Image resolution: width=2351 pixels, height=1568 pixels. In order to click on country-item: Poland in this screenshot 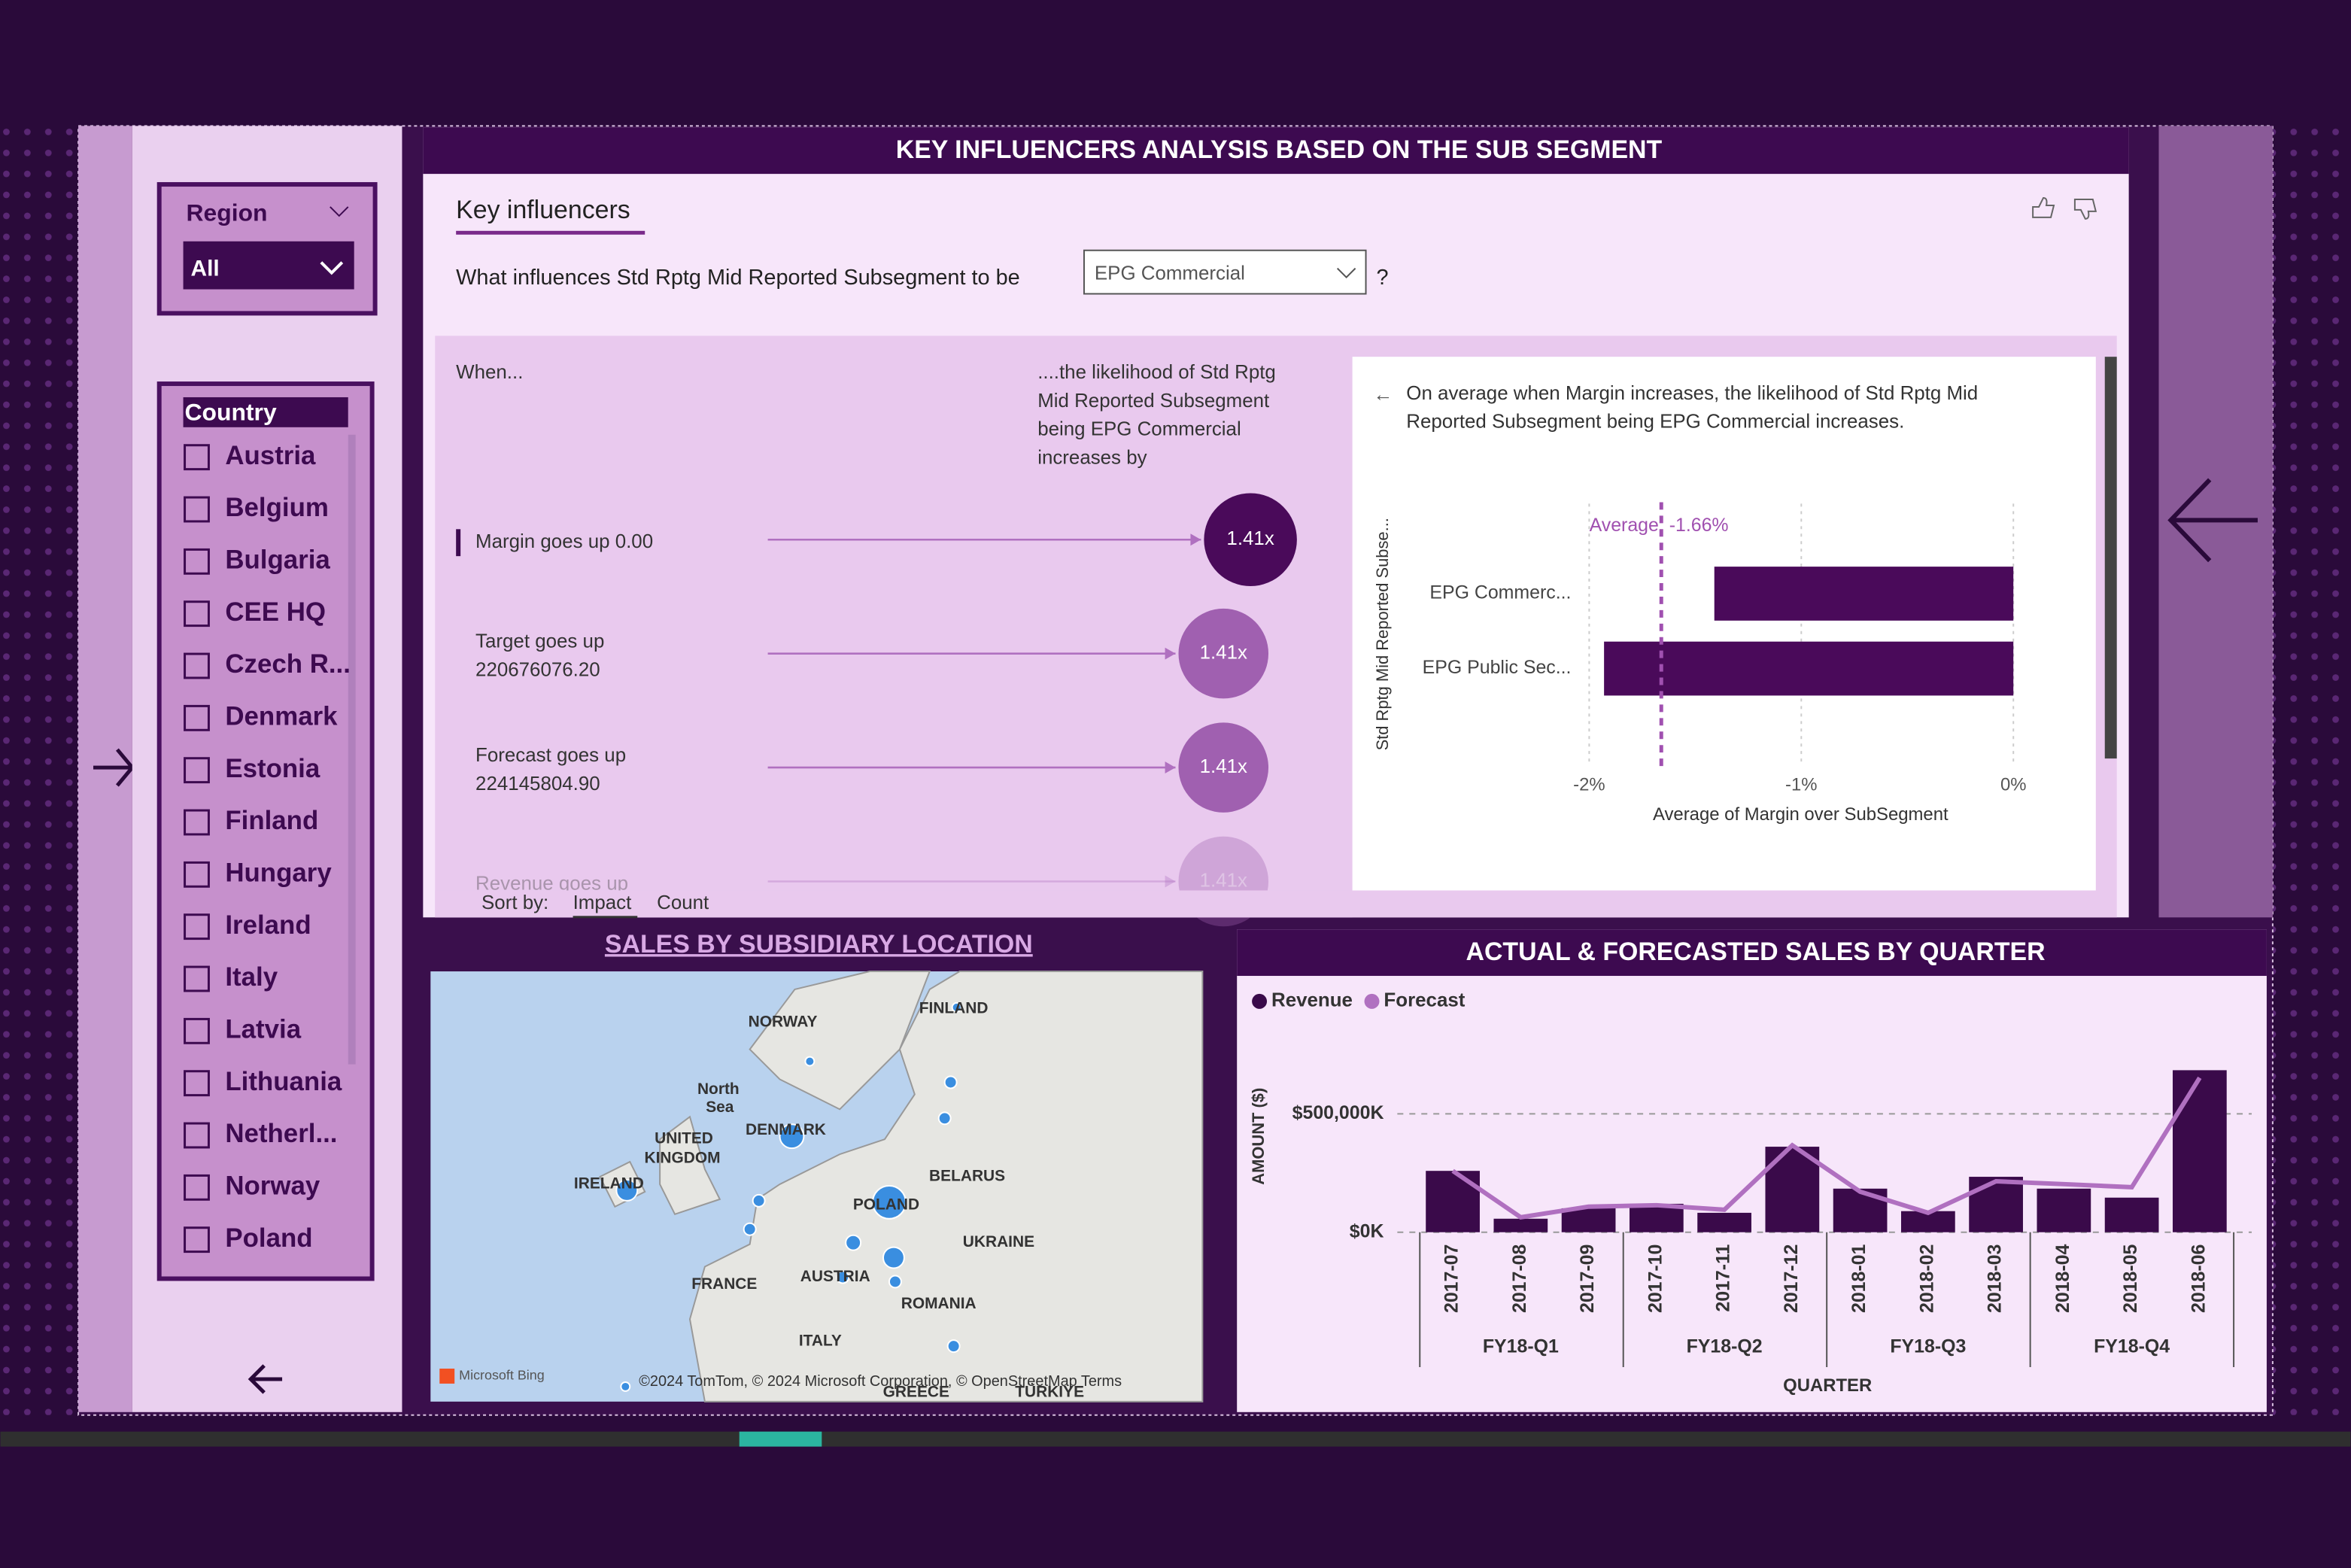, I will do `click(268, 1238)`.